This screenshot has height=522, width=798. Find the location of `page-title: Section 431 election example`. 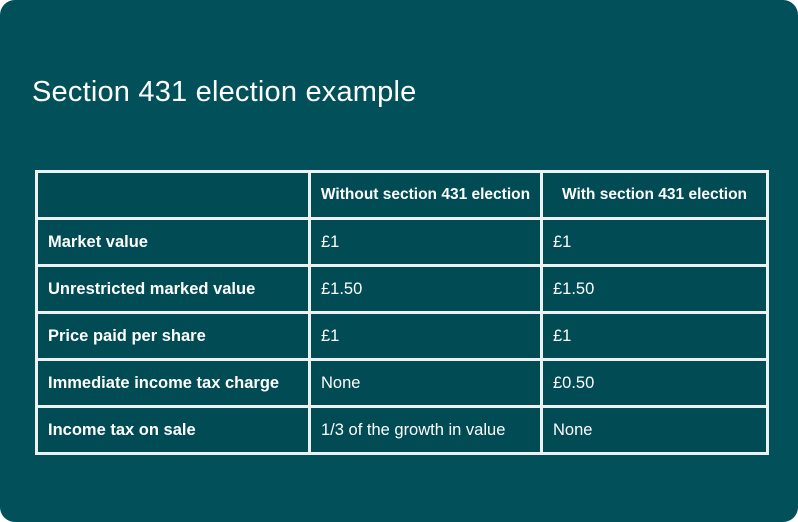

page-title: Section 431 election example is located at coordinates (224, 92).